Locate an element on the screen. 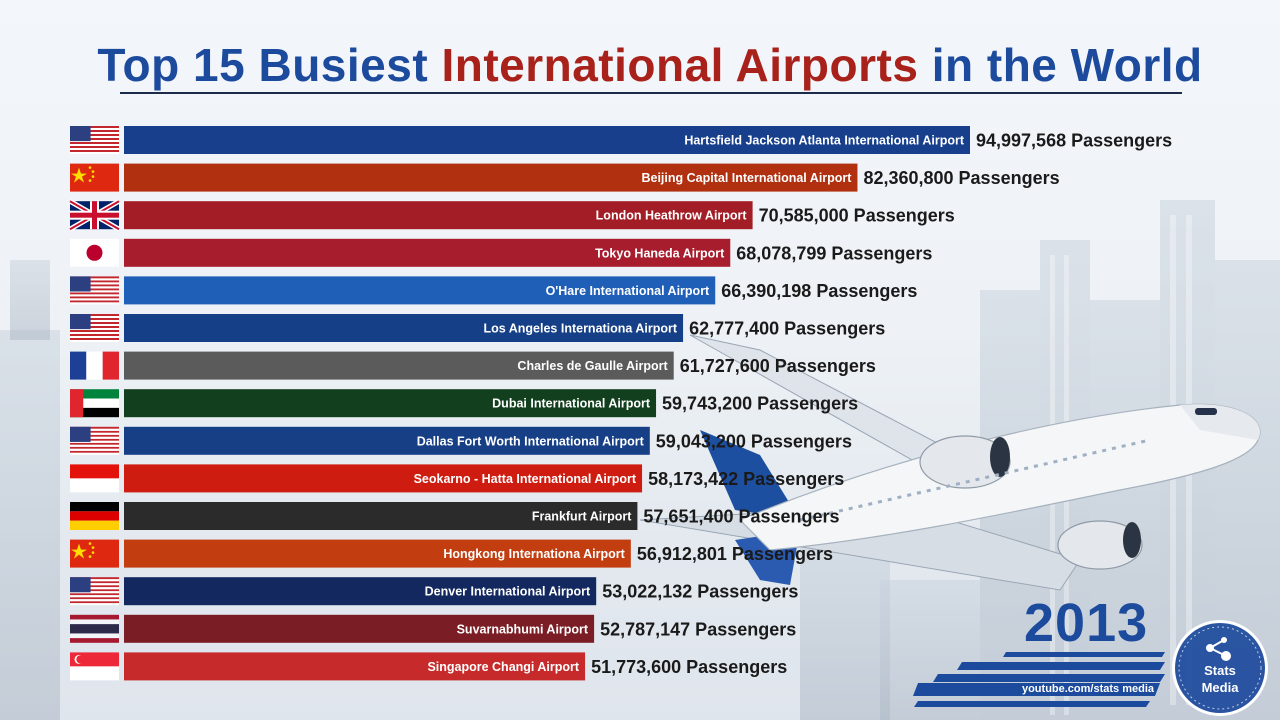 The width and height of the screenshot is (1280, 720). bar-airport-label: Dallas Fort Worth International Airport is located at coordinates (531, 441).